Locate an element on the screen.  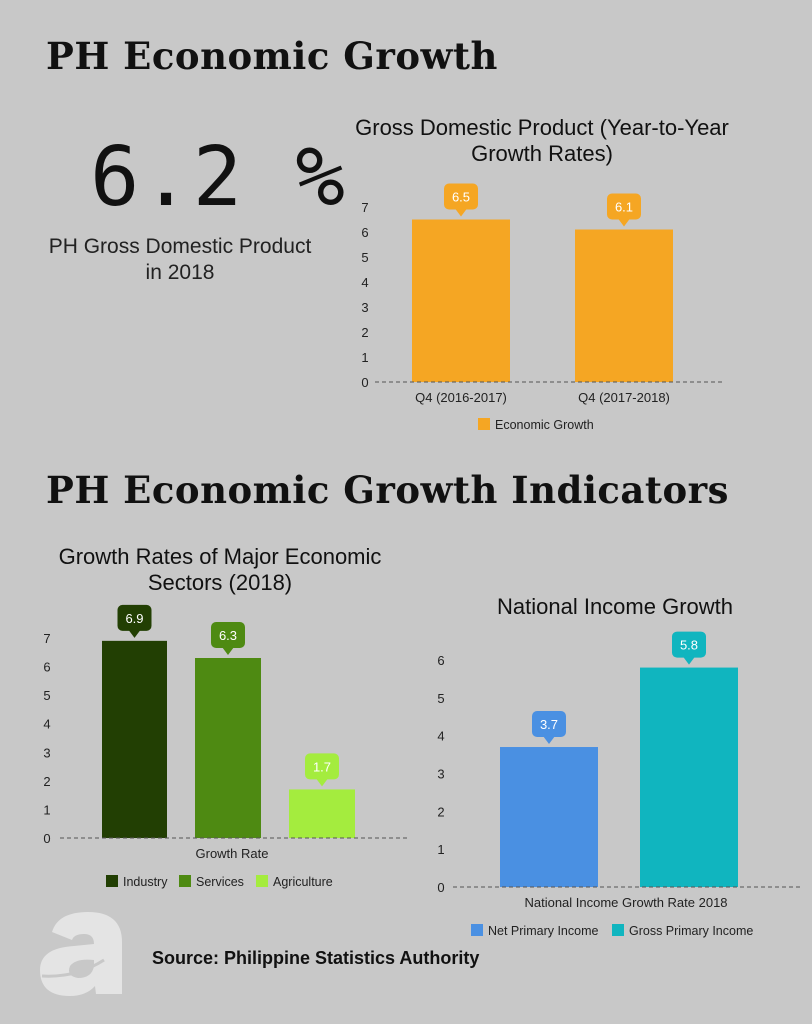
legend-label: Economic Growth is located at coordinates (544, 425).